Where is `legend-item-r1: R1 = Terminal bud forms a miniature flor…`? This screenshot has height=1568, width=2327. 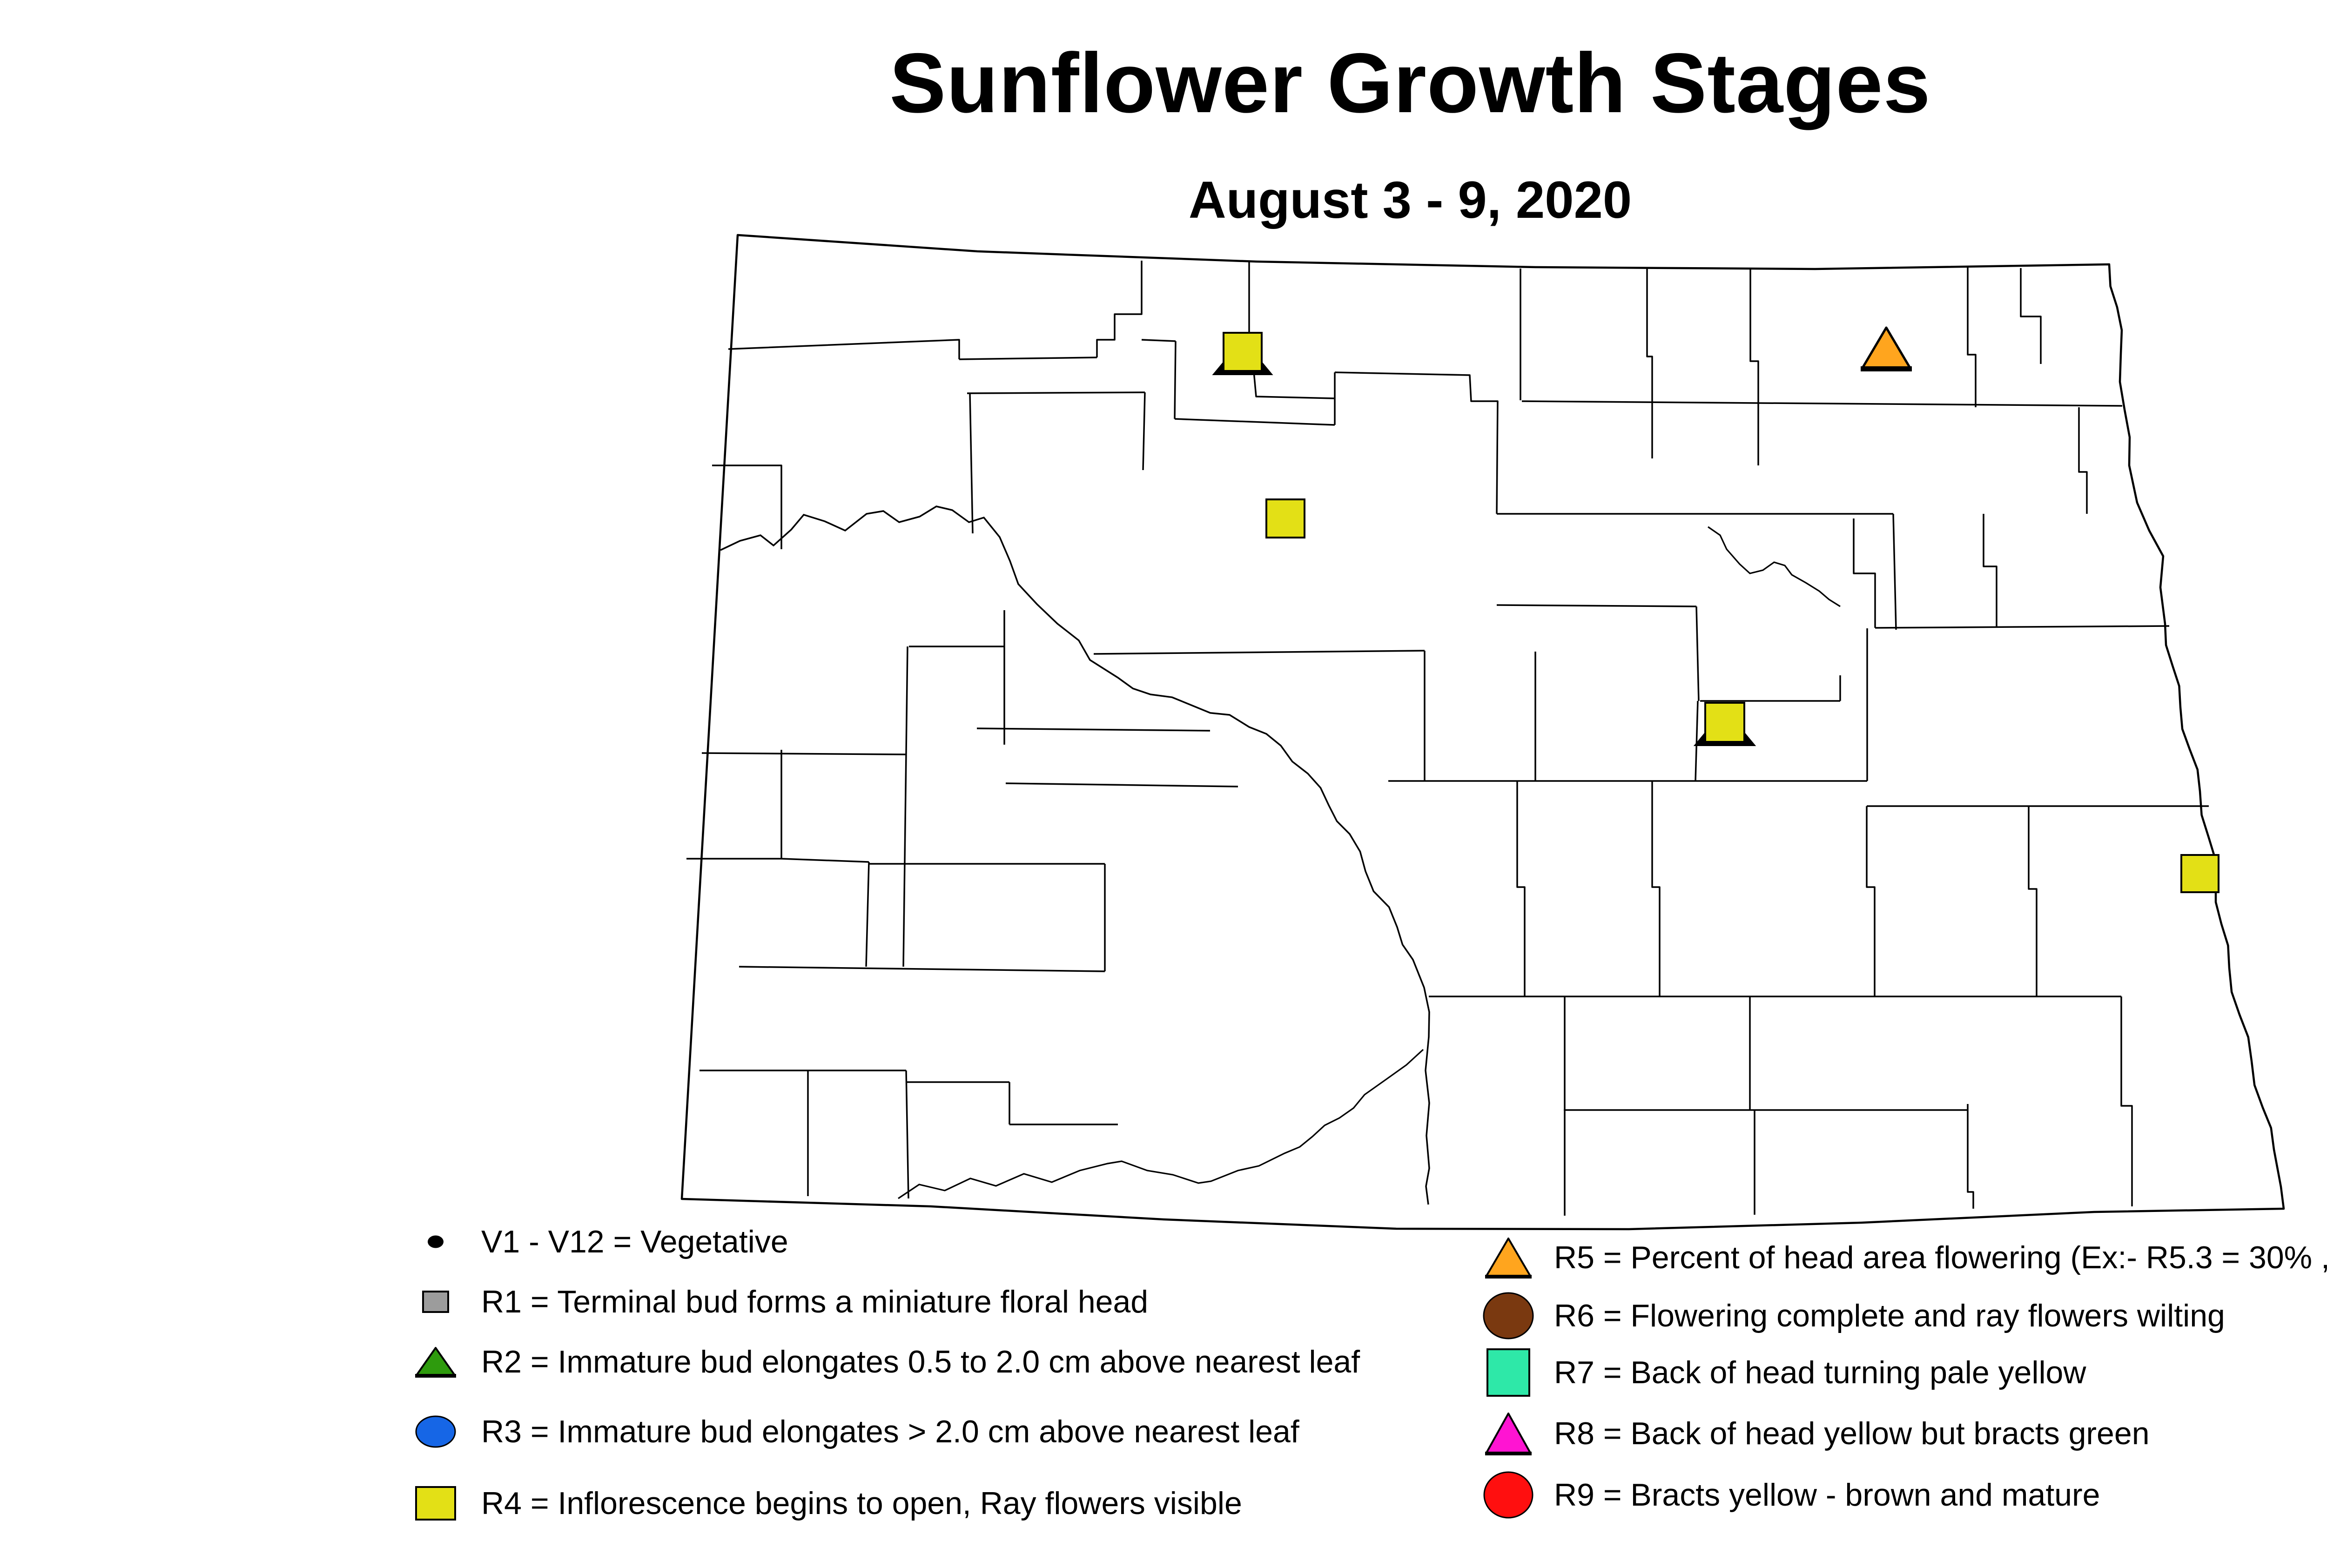
legend-item-r1: R1 = Terminal bud forms a miniature flor… is located at coordinates (776, 1301).